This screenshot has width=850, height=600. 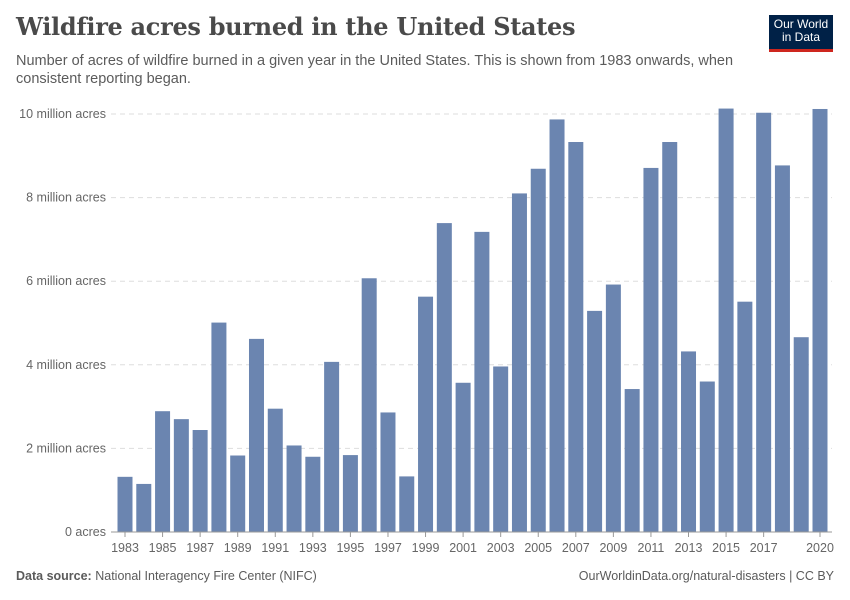 What do you see at coordinates (369, 405) in the screenshot?
I see `bar-1996` at bounding box center [369, 405].